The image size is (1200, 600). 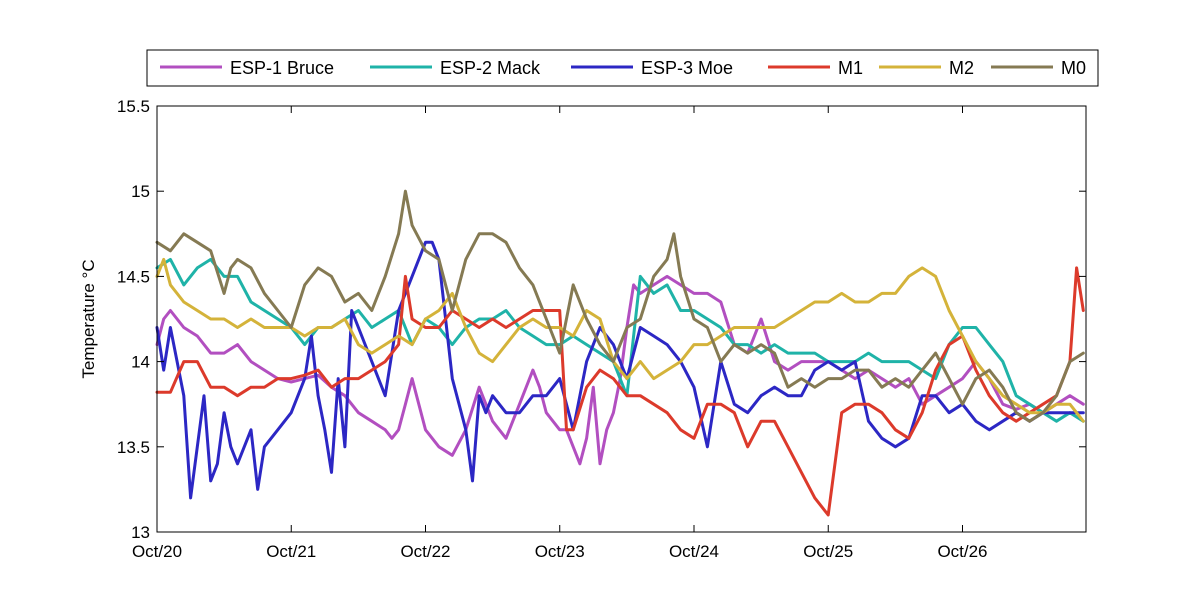 I want to click on y-tick-label: 15, so click(x=140, y=191).